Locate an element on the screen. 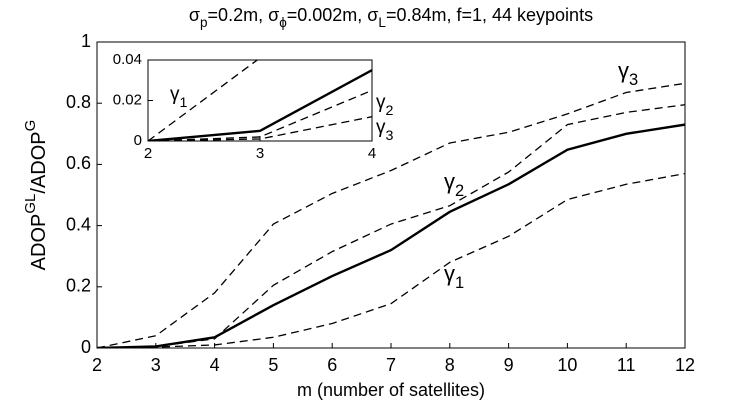  y-tick-label: 0.2 is located at coordinates (78, 286).